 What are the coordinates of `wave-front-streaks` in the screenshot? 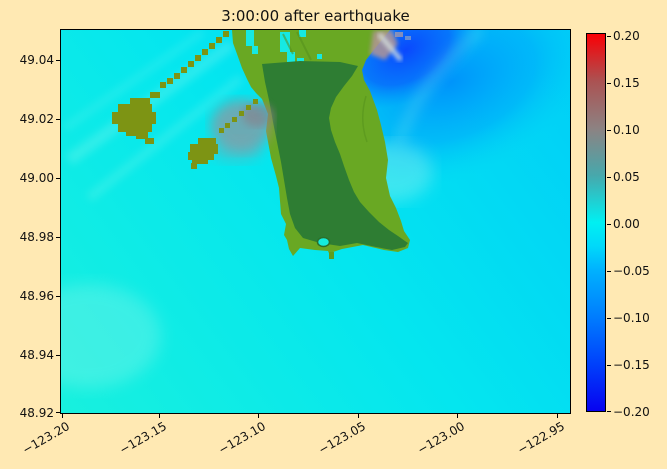 It's located at (153, 116).